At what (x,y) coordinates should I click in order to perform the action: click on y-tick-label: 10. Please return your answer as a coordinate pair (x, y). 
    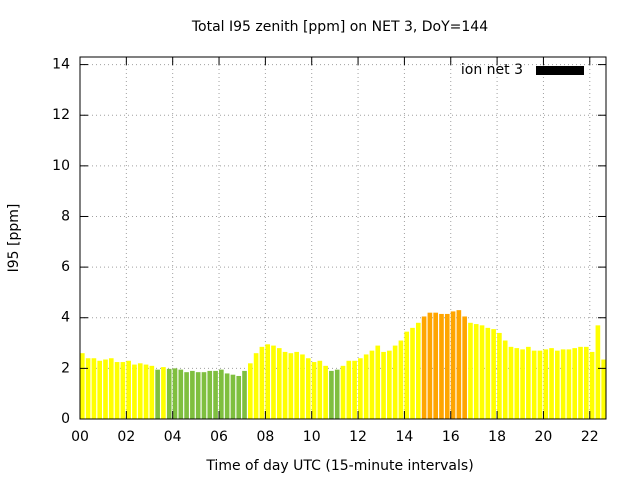
    Looking at the image, I should click on (61, 166).